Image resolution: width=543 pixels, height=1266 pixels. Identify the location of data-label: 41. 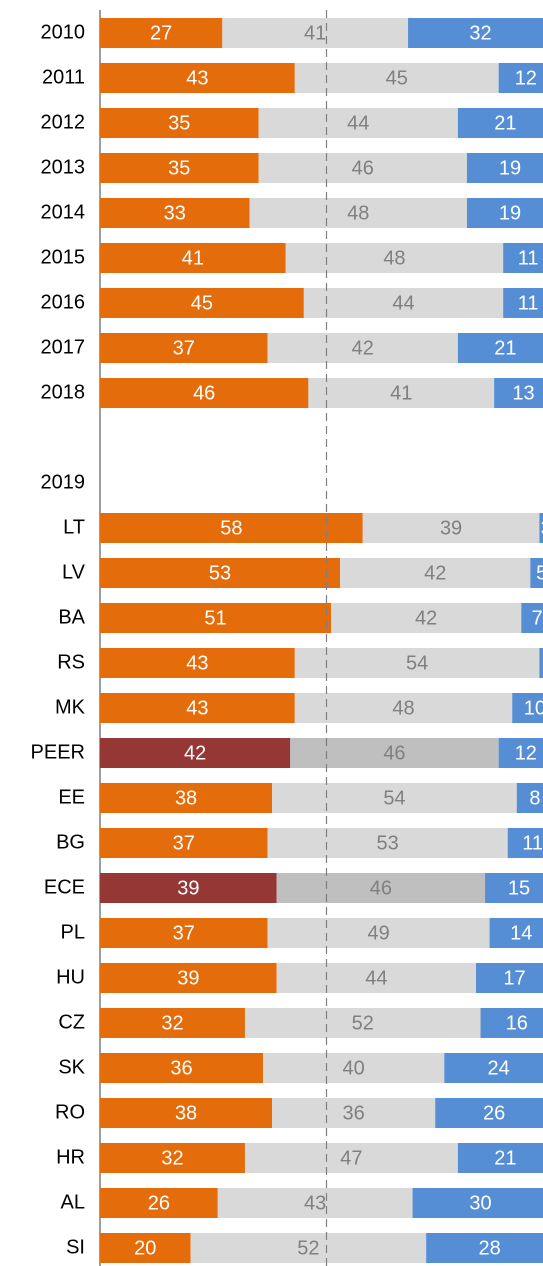
(193, 258).